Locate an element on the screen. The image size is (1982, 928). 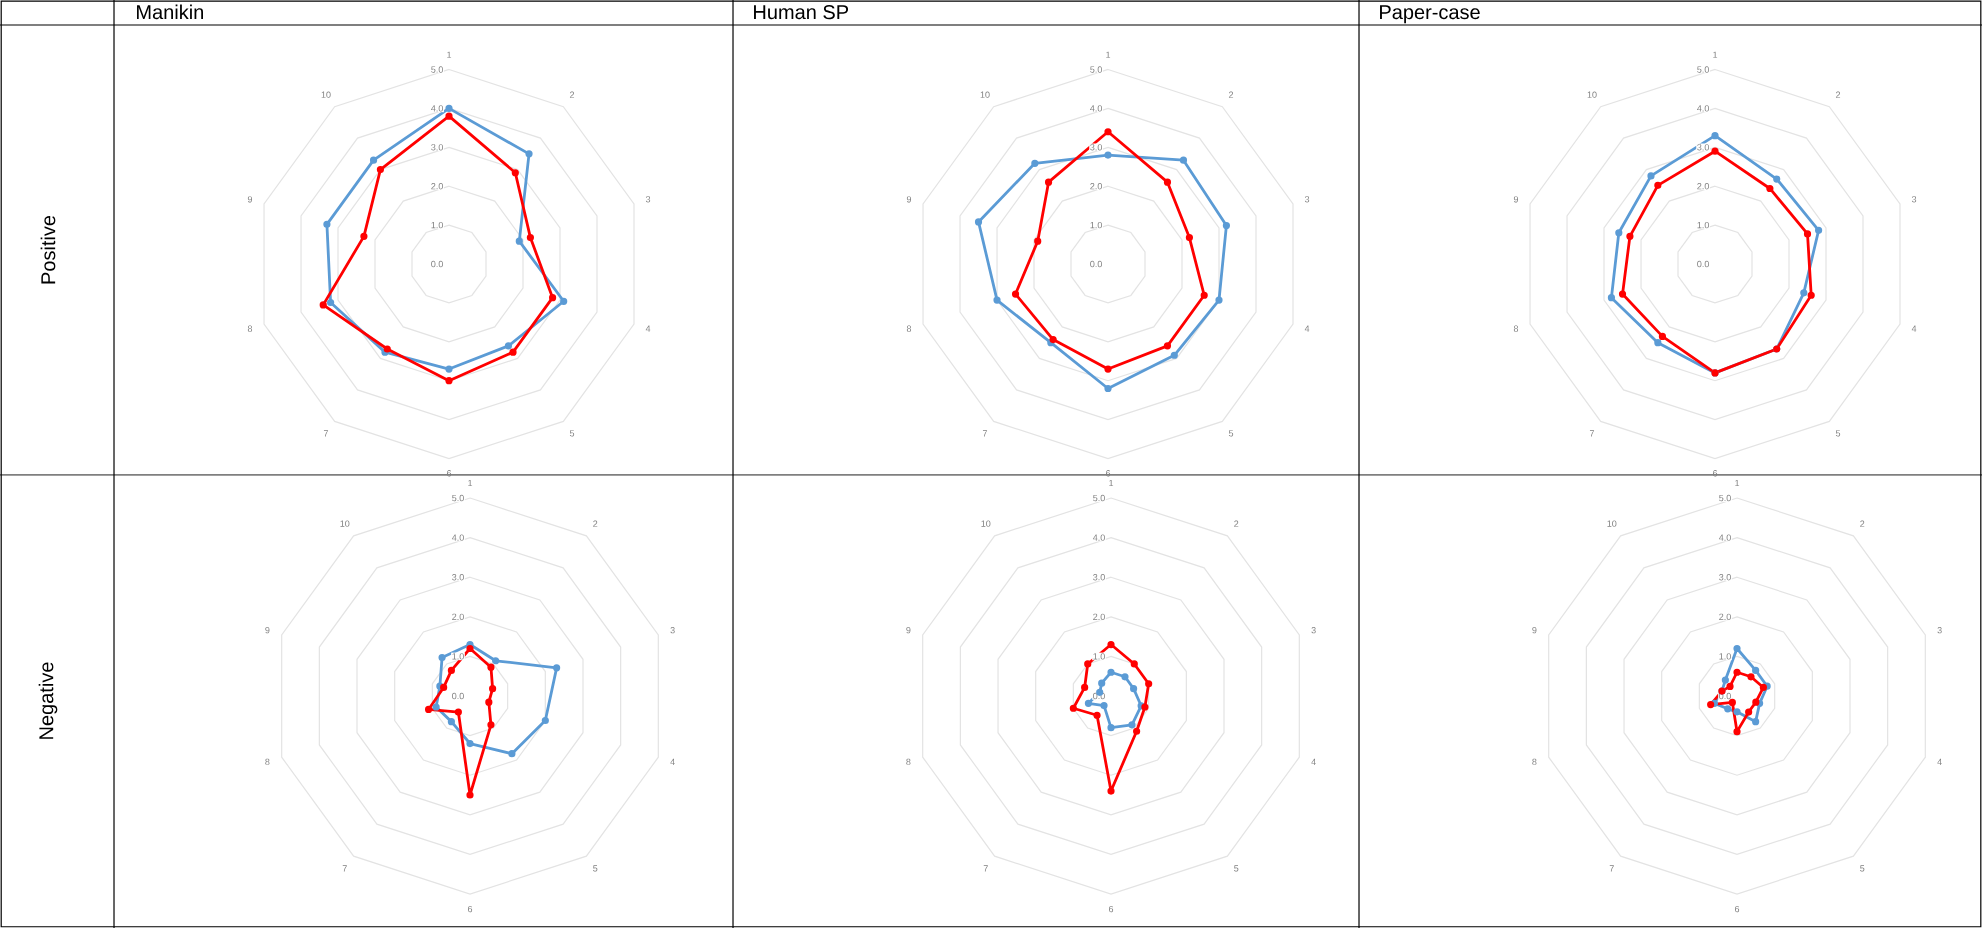
text: Positive is located at coordinates (48, 249).